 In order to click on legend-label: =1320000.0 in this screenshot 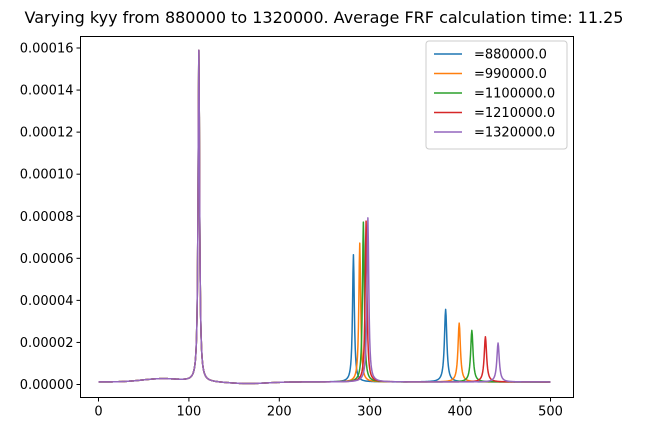, I will do `click(514, 133)`.